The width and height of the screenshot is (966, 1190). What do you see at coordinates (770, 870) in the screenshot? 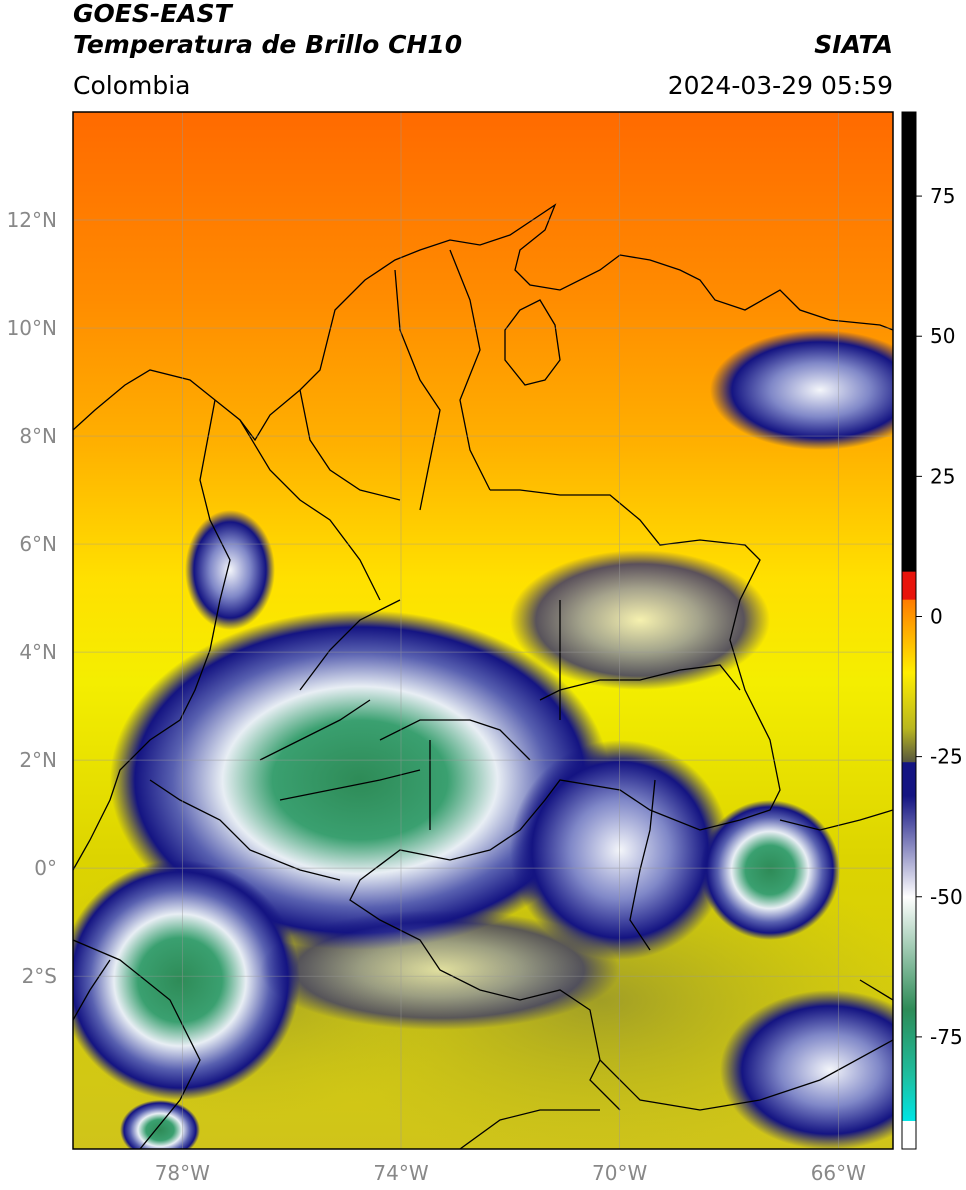
I see `convective-cloud-east` at bounding box center [770, 870].